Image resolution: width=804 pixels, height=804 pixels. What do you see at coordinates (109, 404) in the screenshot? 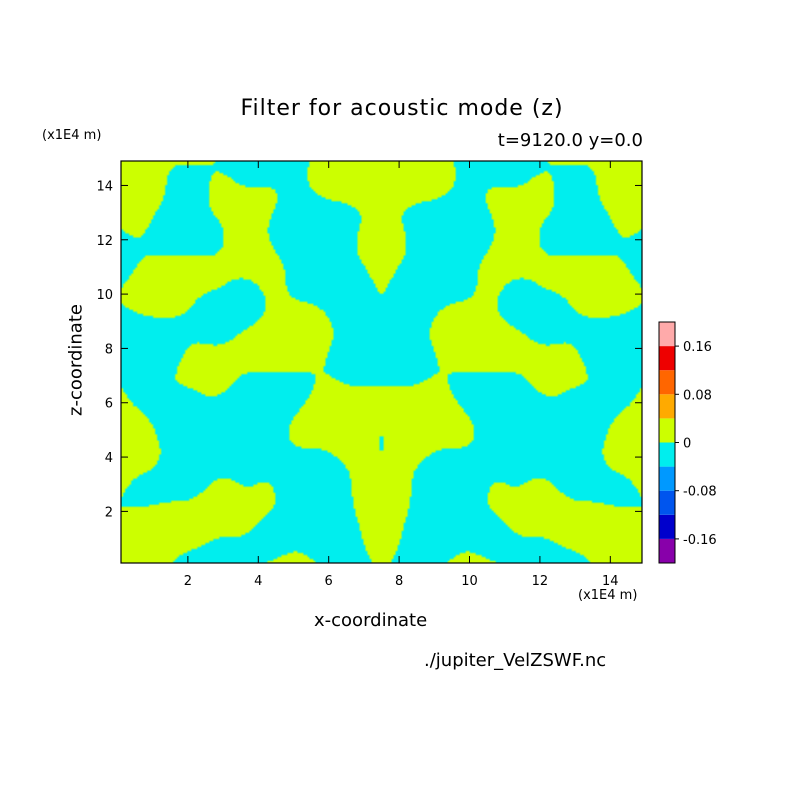
I see `y-tick-label: 6` at bounding box center [109, 404].